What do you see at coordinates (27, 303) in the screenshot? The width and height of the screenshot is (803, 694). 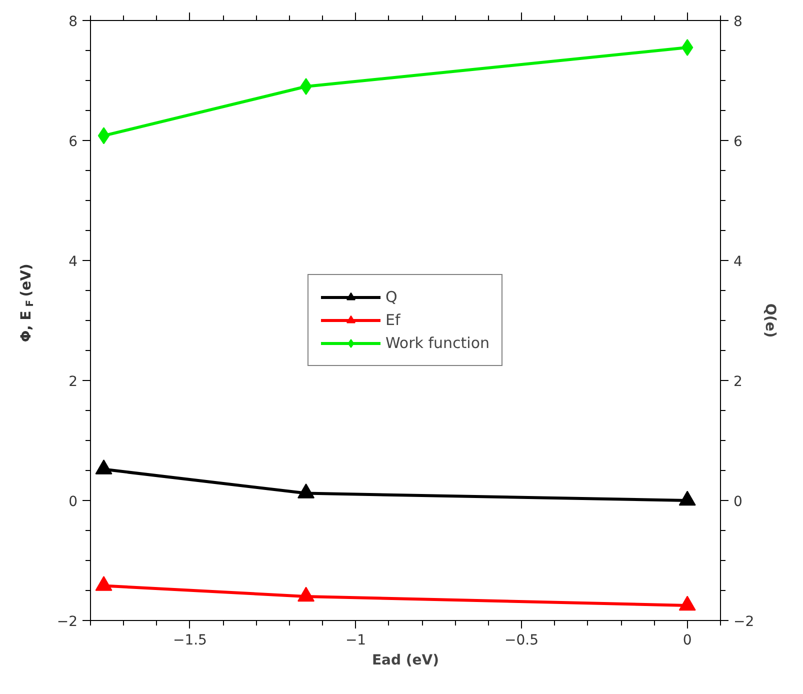 I see `y-axis-title: Φ, EF (eV)` at bounding box center [27, 303].